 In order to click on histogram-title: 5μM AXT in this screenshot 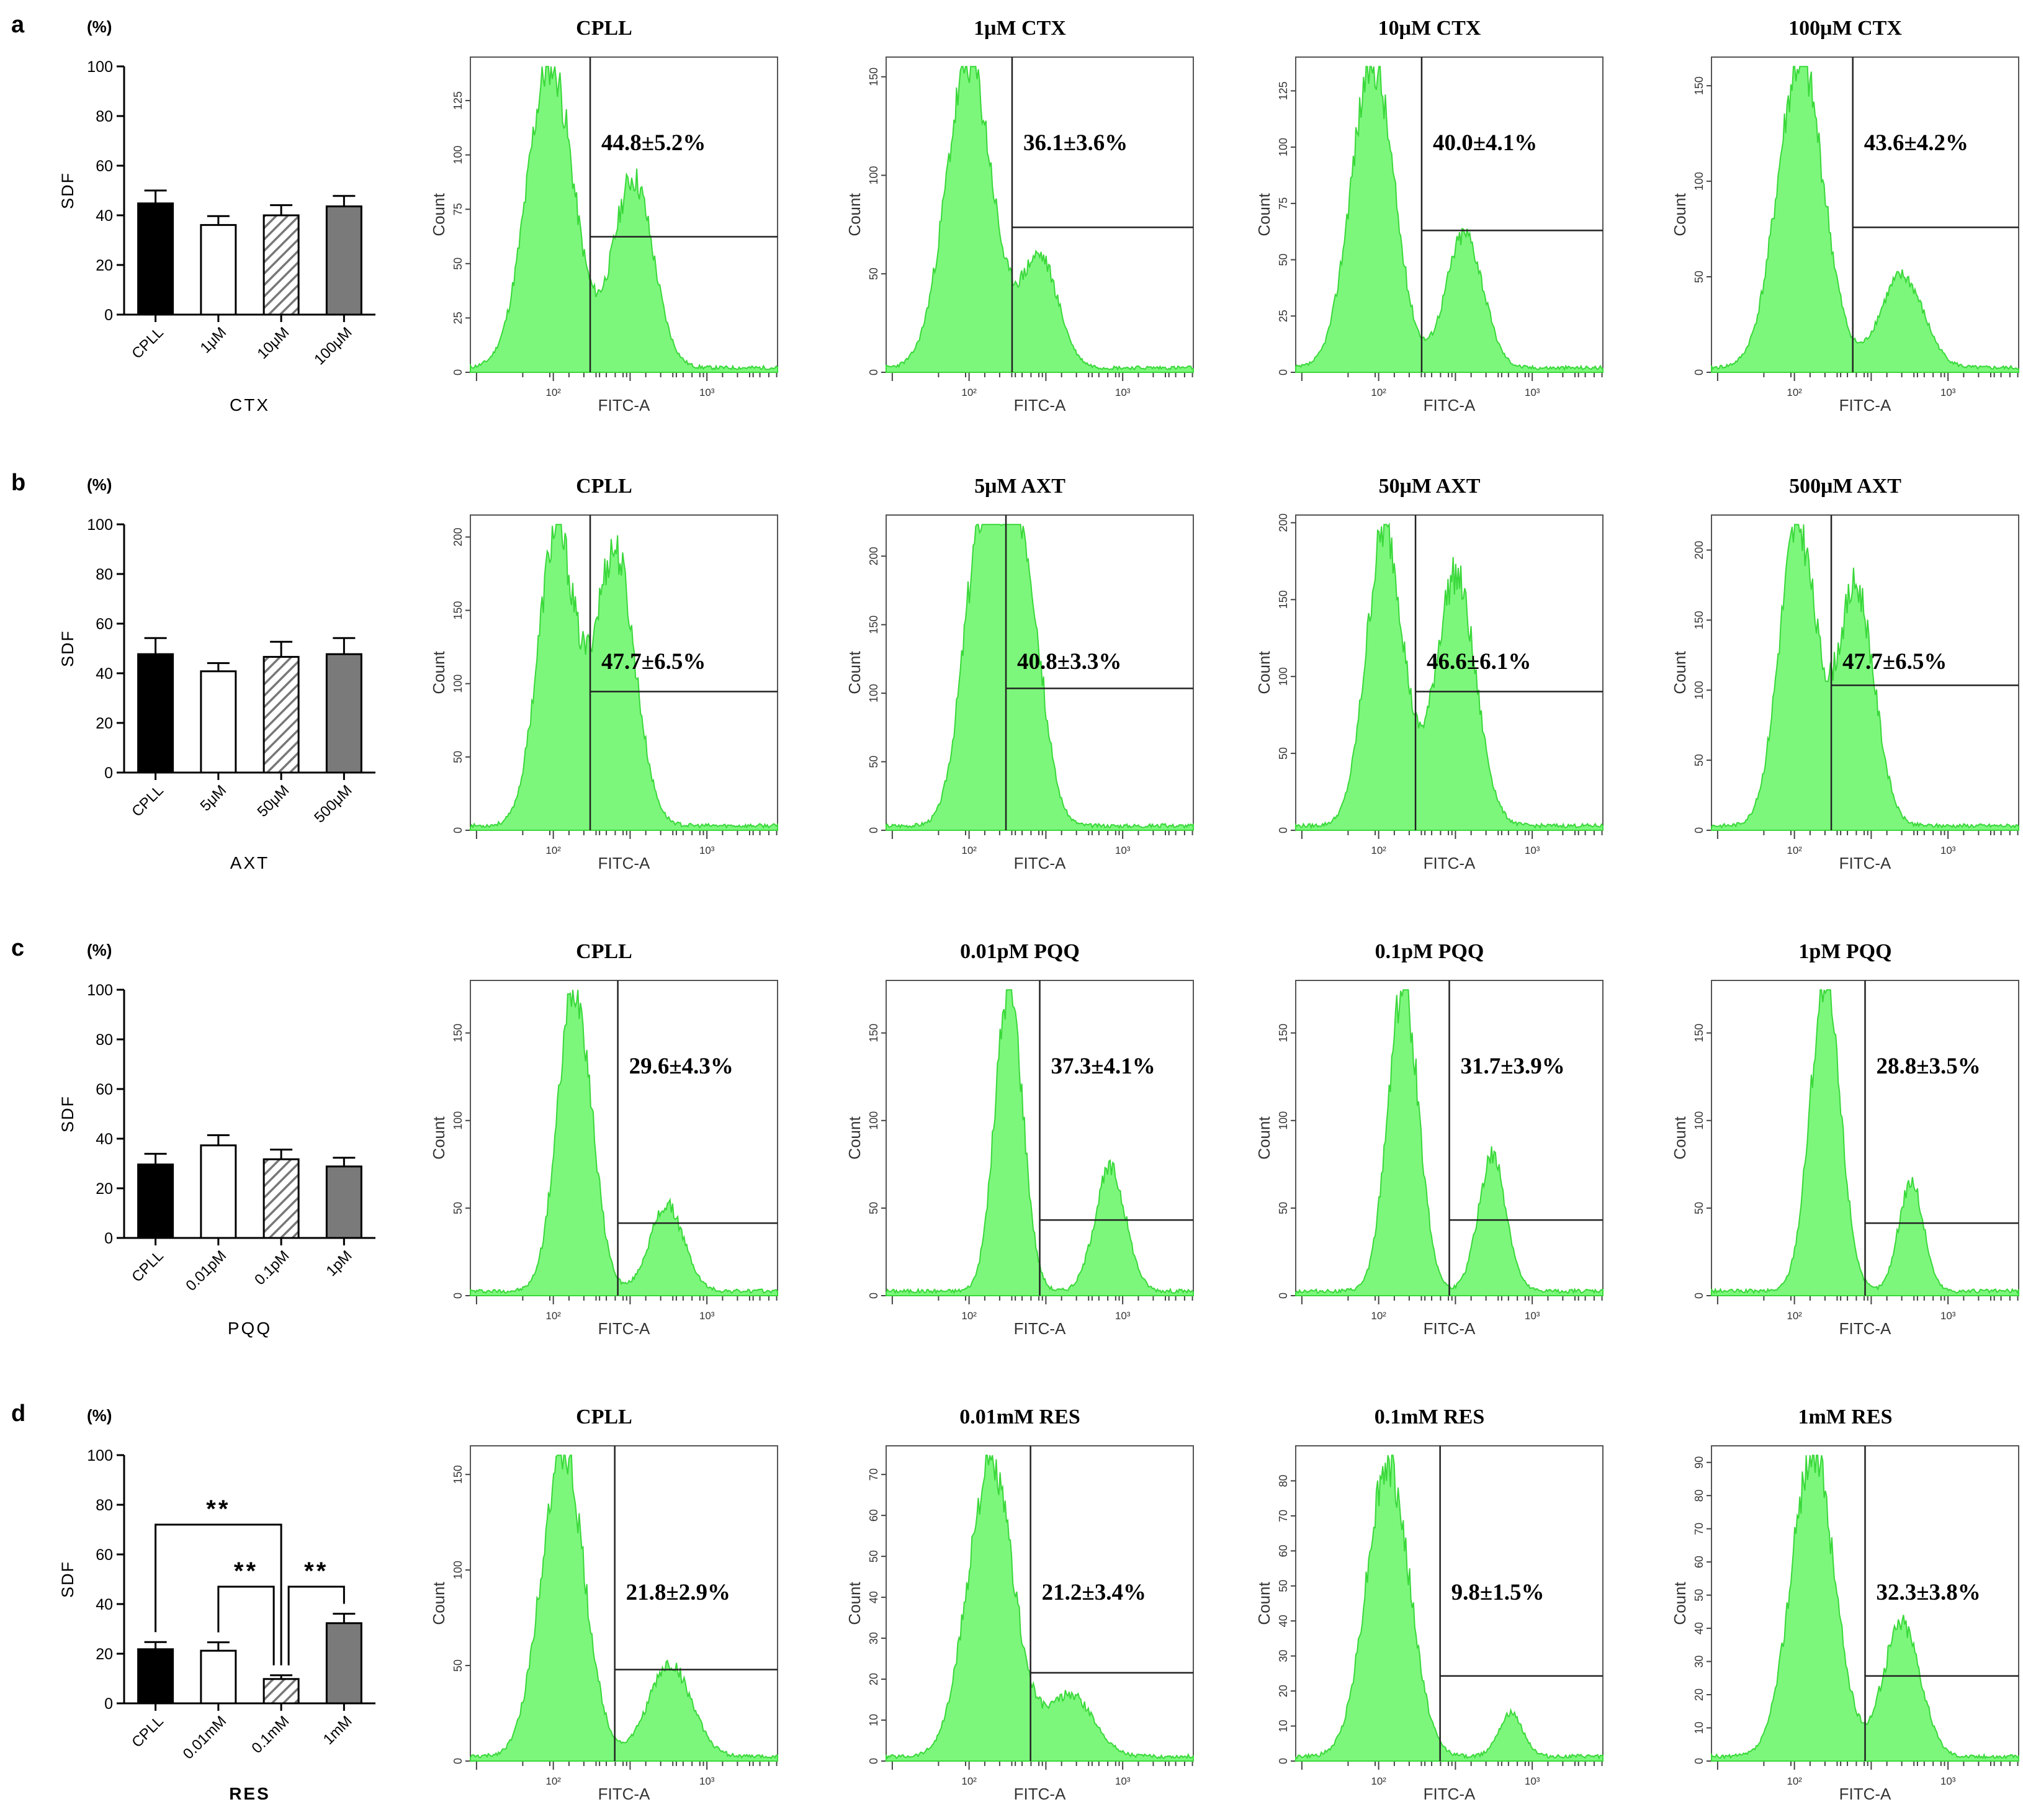, I will do `click(1019, 486)`.